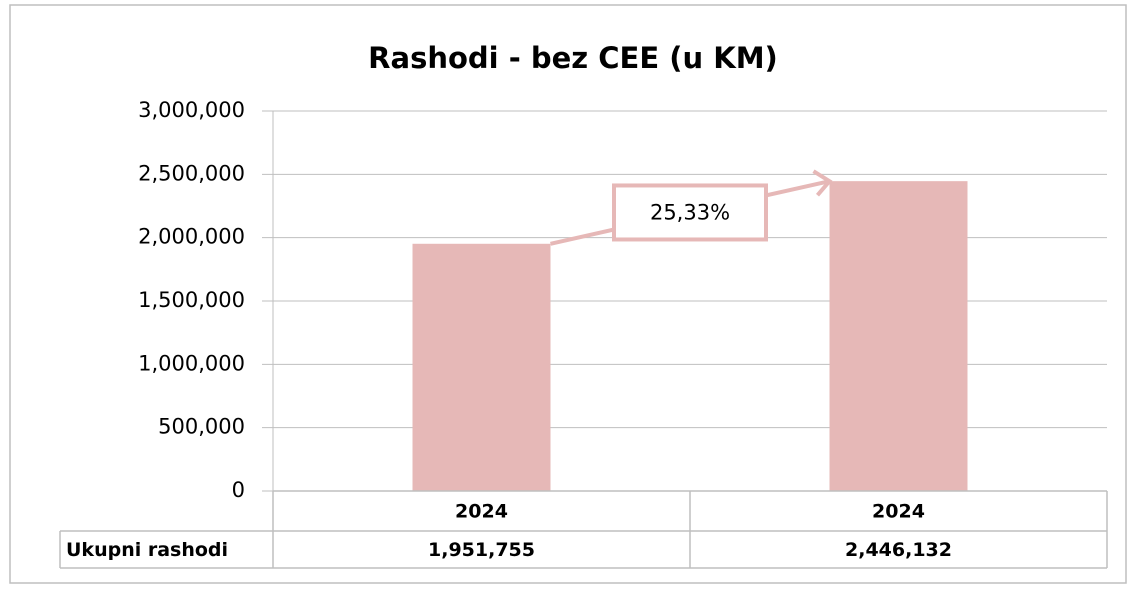  Describe the element at coordinates (191, 110) in the screenshot. I see `y-tick-label: 3,000,000` at that location.